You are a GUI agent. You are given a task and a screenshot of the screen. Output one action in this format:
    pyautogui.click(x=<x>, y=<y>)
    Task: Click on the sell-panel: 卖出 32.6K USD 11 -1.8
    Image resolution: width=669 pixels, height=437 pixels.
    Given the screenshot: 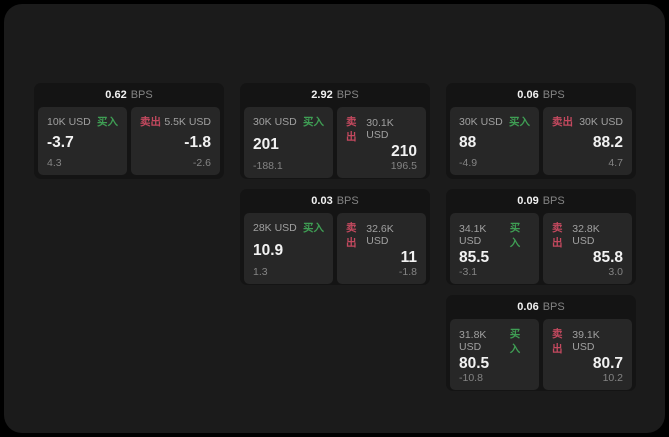 What is the action you would take?
    pyautogui.click(x=381, y=248)
    